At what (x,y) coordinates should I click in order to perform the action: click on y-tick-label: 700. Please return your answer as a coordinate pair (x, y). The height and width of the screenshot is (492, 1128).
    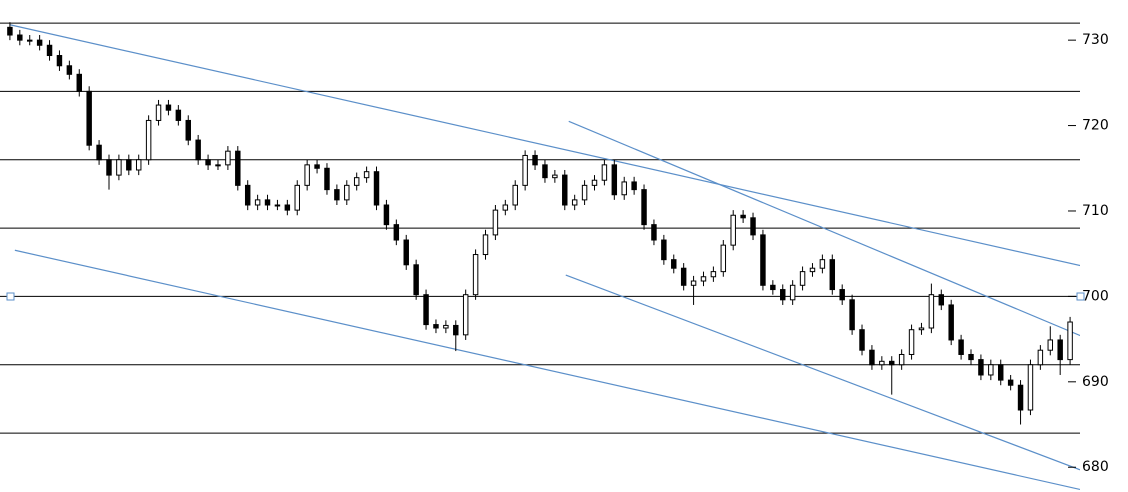
    Looking at the image, I should click on (1095, 296).